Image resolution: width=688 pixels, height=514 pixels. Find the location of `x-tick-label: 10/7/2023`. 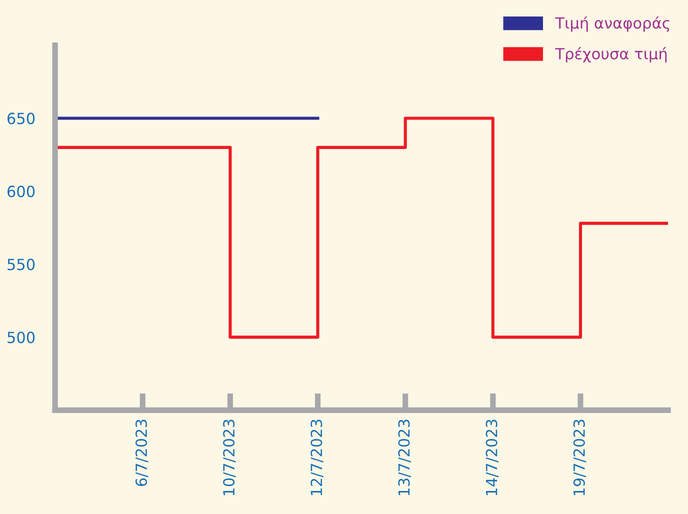

x-tick-label: 10/7/2023 is located at coordinates (229, 458).